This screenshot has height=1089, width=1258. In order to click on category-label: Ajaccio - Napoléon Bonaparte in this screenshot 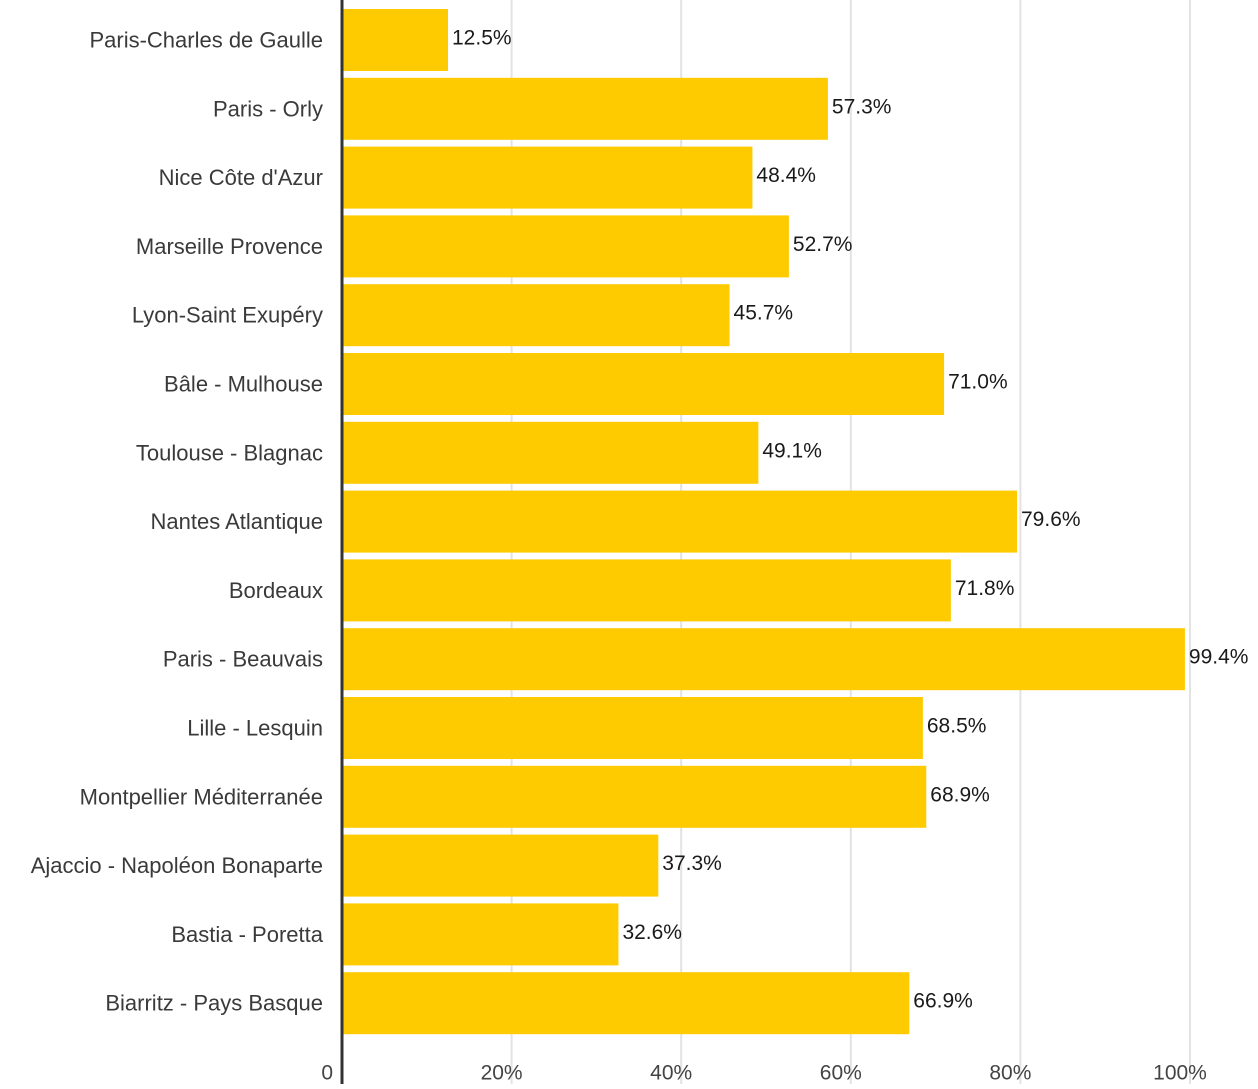, I will do `click(177, 865)`.